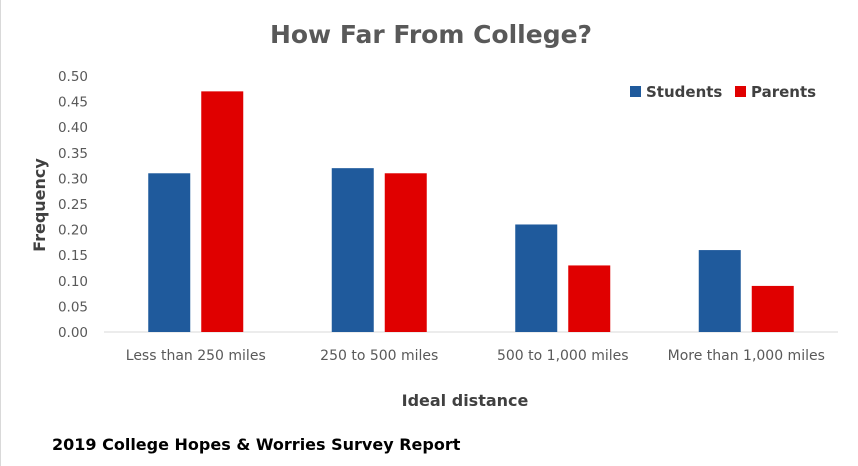 This screenshot has height=466, width=858. What do you see at coordinates (73, 231) in the screenshot?
I see `y-tick-label: 0.20` at bounding box center [73, 231].